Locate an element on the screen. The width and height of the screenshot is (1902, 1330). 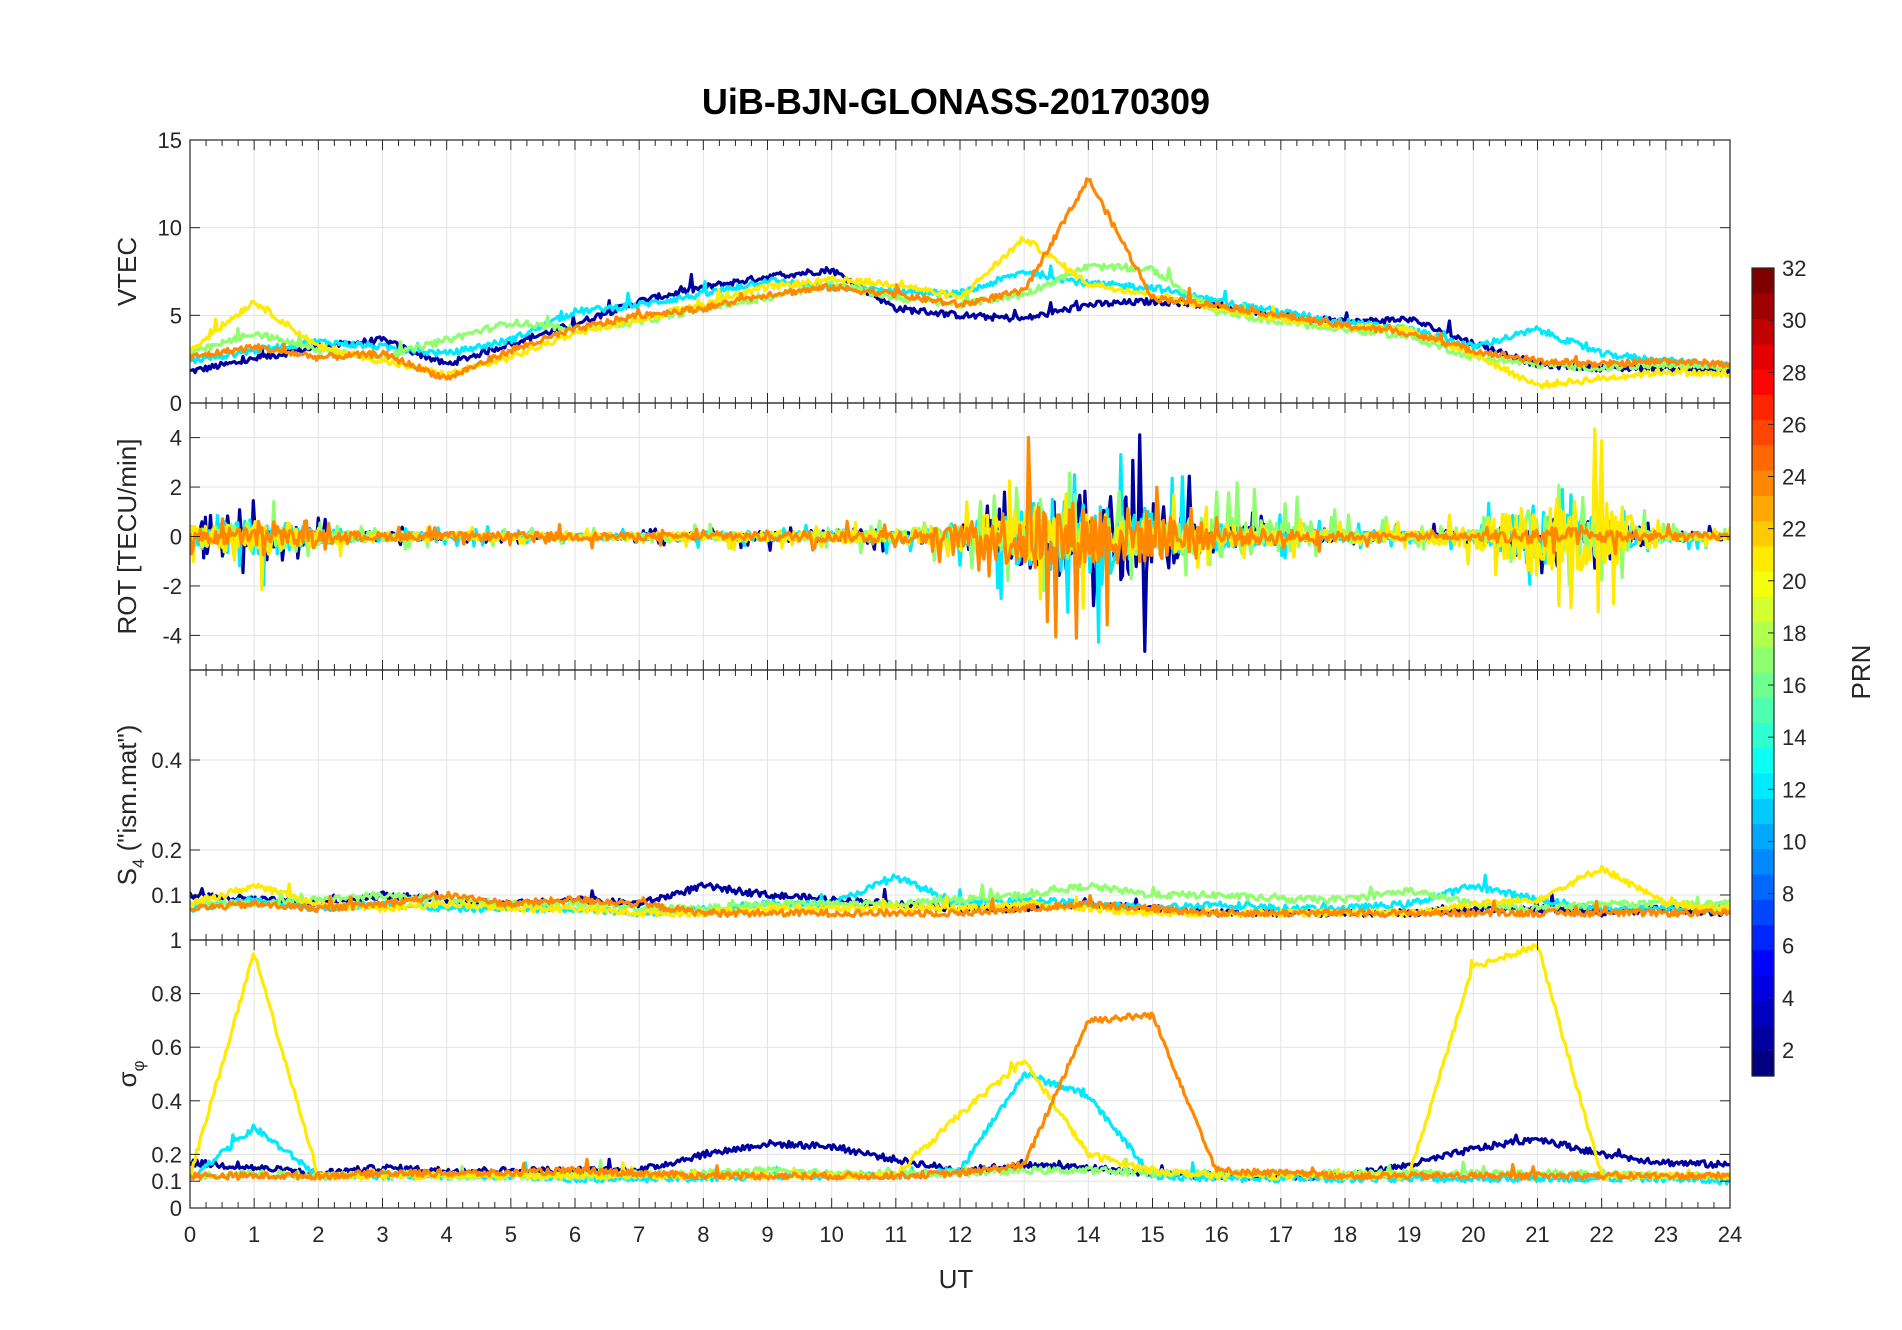
colorbar-tick-label: 20 is located at coordinates (1794, 581).